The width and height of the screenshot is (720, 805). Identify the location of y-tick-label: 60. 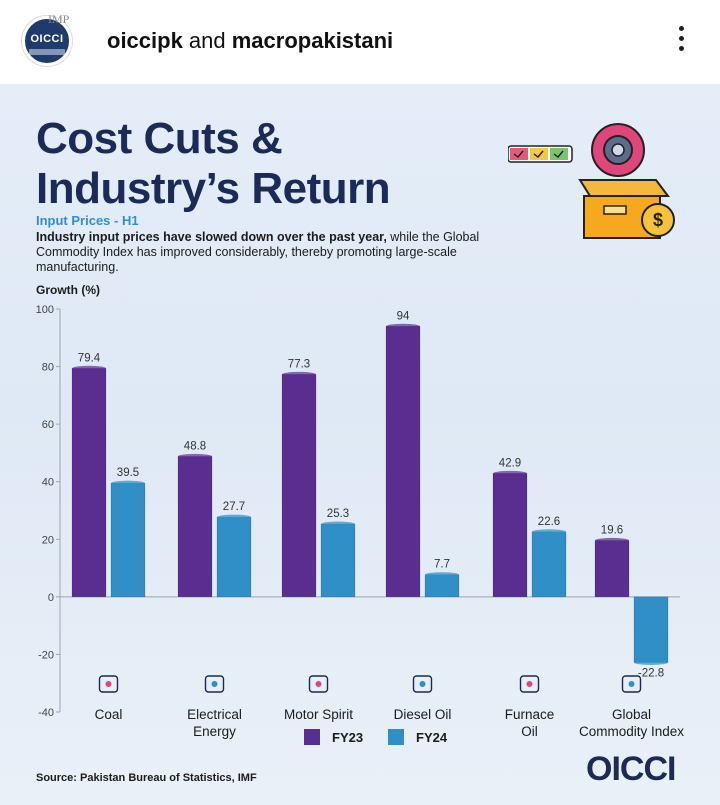
(48, 425).